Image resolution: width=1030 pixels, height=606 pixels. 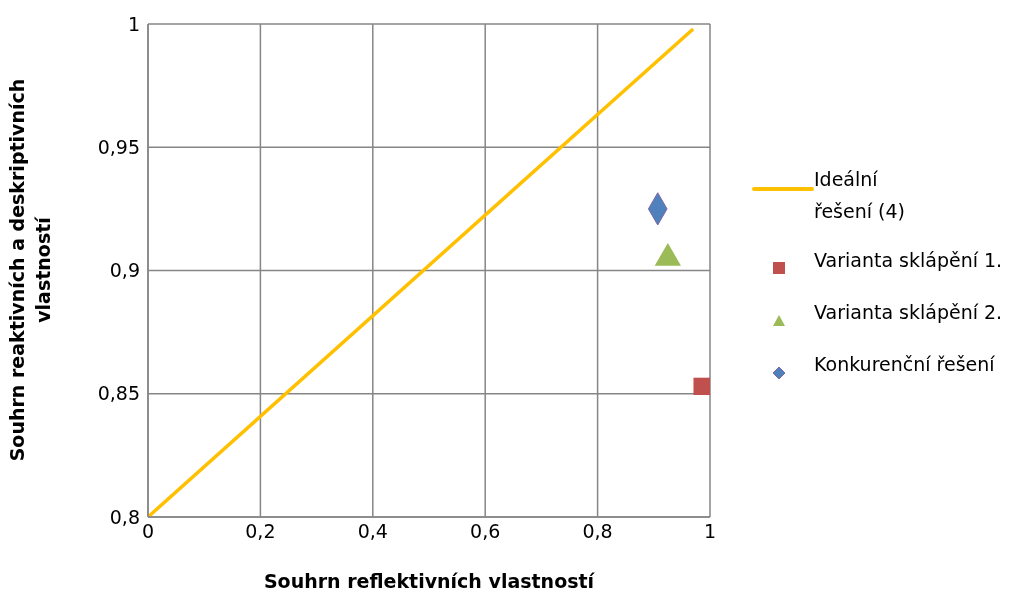 What do you see at coordinates (124, 270) in the screenshot?
I see `y-tick-label: 0,9` at bounding box center [124, 270].